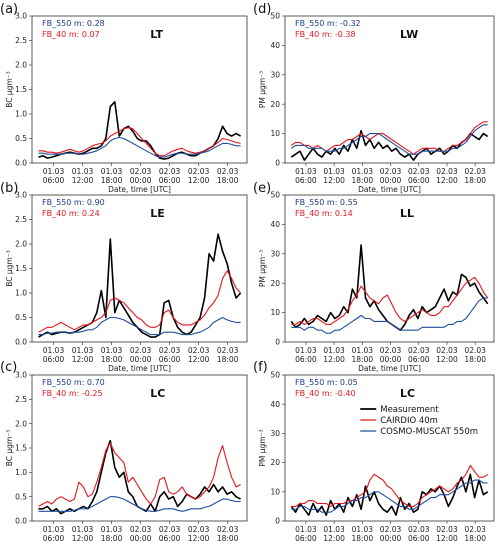  What do you see at coordinates (157, 393) in the screenshot?
I see `site-label: LC` at bounding box center [157, 393].